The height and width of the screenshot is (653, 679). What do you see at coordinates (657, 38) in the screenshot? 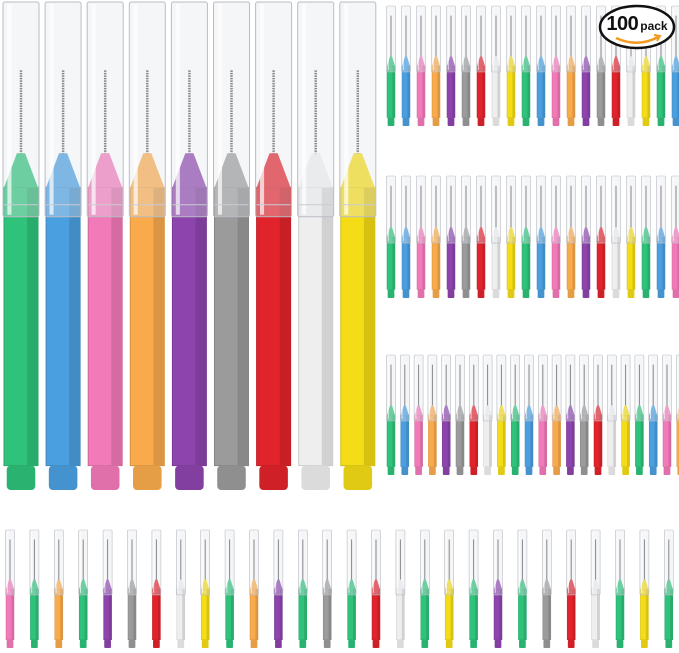
I see `arrowhead-icon` at bounding box center [657, 38].